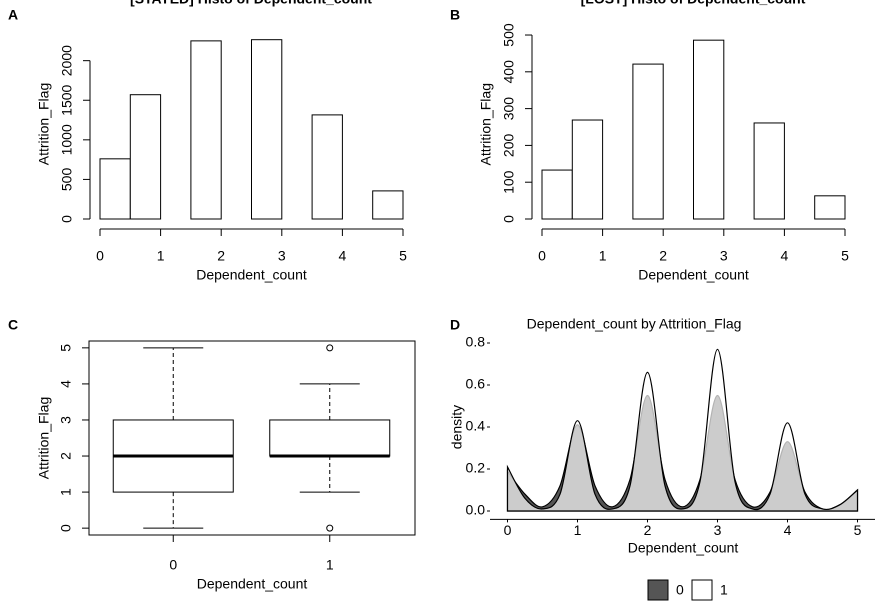 This screenshot has width=883, height=616. Describe the element at coordinates (509, 182) in the screenshot. I see `y-tick-label: 100` at that location.